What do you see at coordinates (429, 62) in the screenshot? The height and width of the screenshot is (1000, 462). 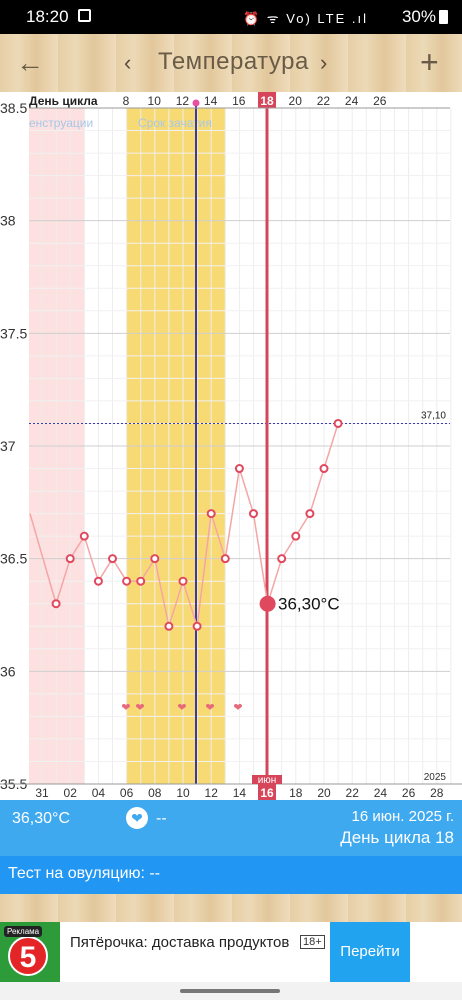 I see `add-icon: +` at bounding box center [429, 62].